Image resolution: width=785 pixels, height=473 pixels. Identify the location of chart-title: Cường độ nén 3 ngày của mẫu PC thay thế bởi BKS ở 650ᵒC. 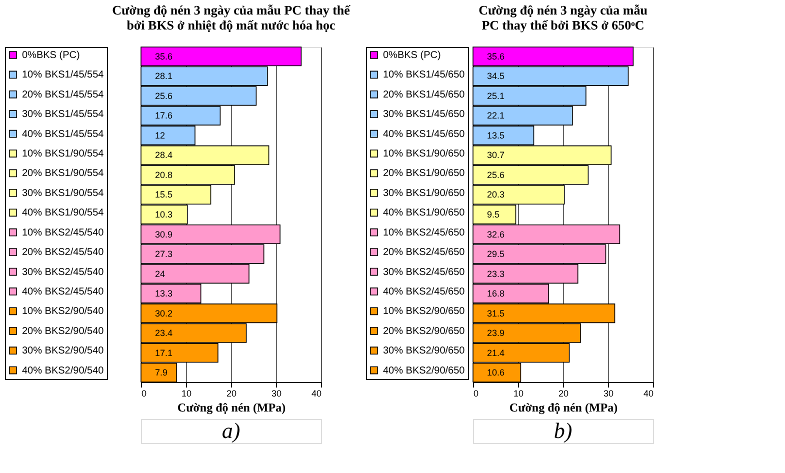
(563, 17).